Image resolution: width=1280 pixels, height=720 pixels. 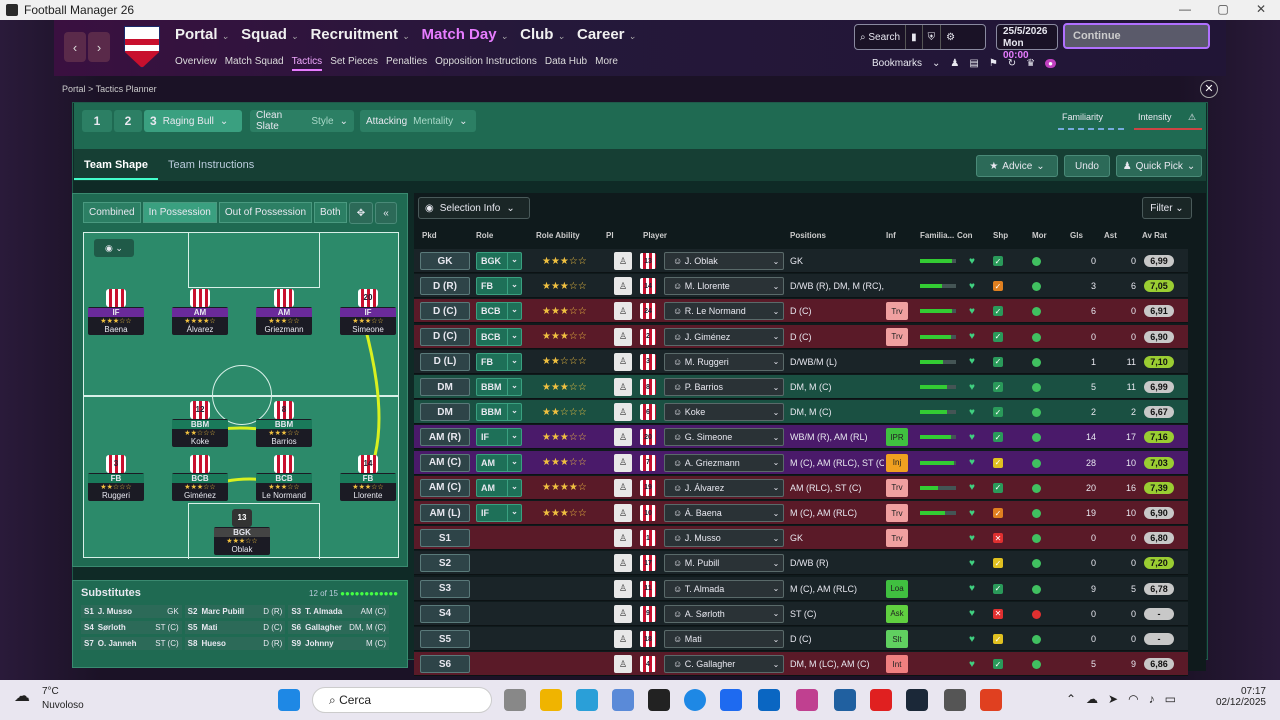 I want to click on player-row: S2 ♙ 17 ☺ M. Pubill ⌄ D/WB (R) ♥ ✓ 0 0 7,20, so click(x=801, y=563).